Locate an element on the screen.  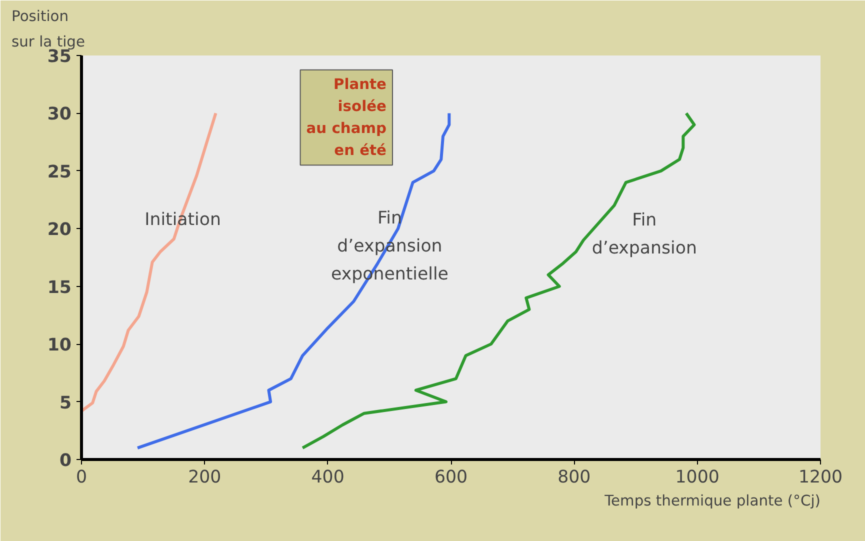
x-tick-label: 0 is located at coordinates (82, 478).